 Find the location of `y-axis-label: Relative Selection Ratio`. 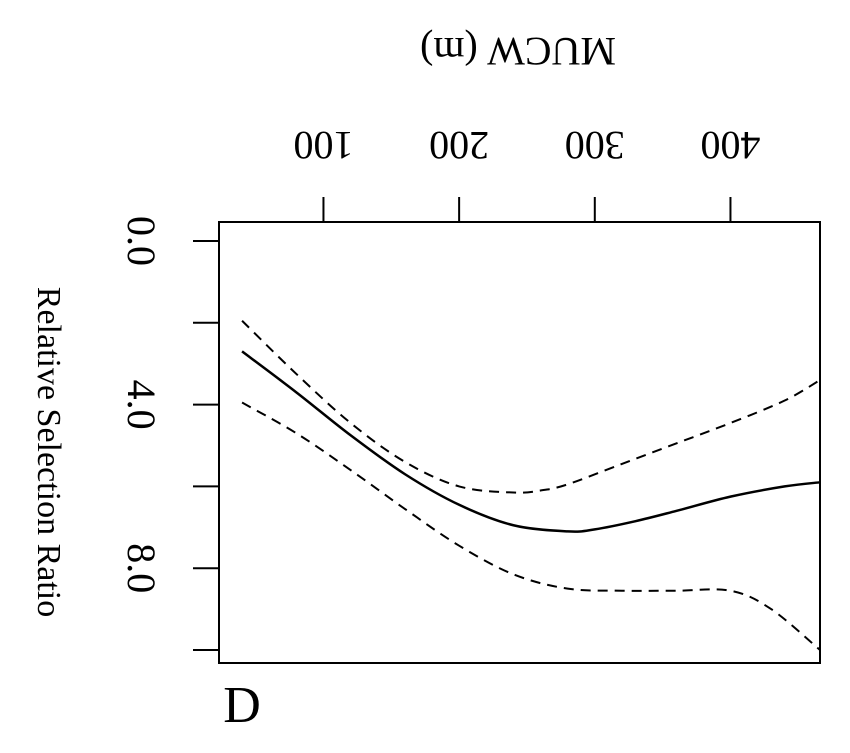

y-axis-label: Relative Selection Ratio is located at coordinates (48, 452).